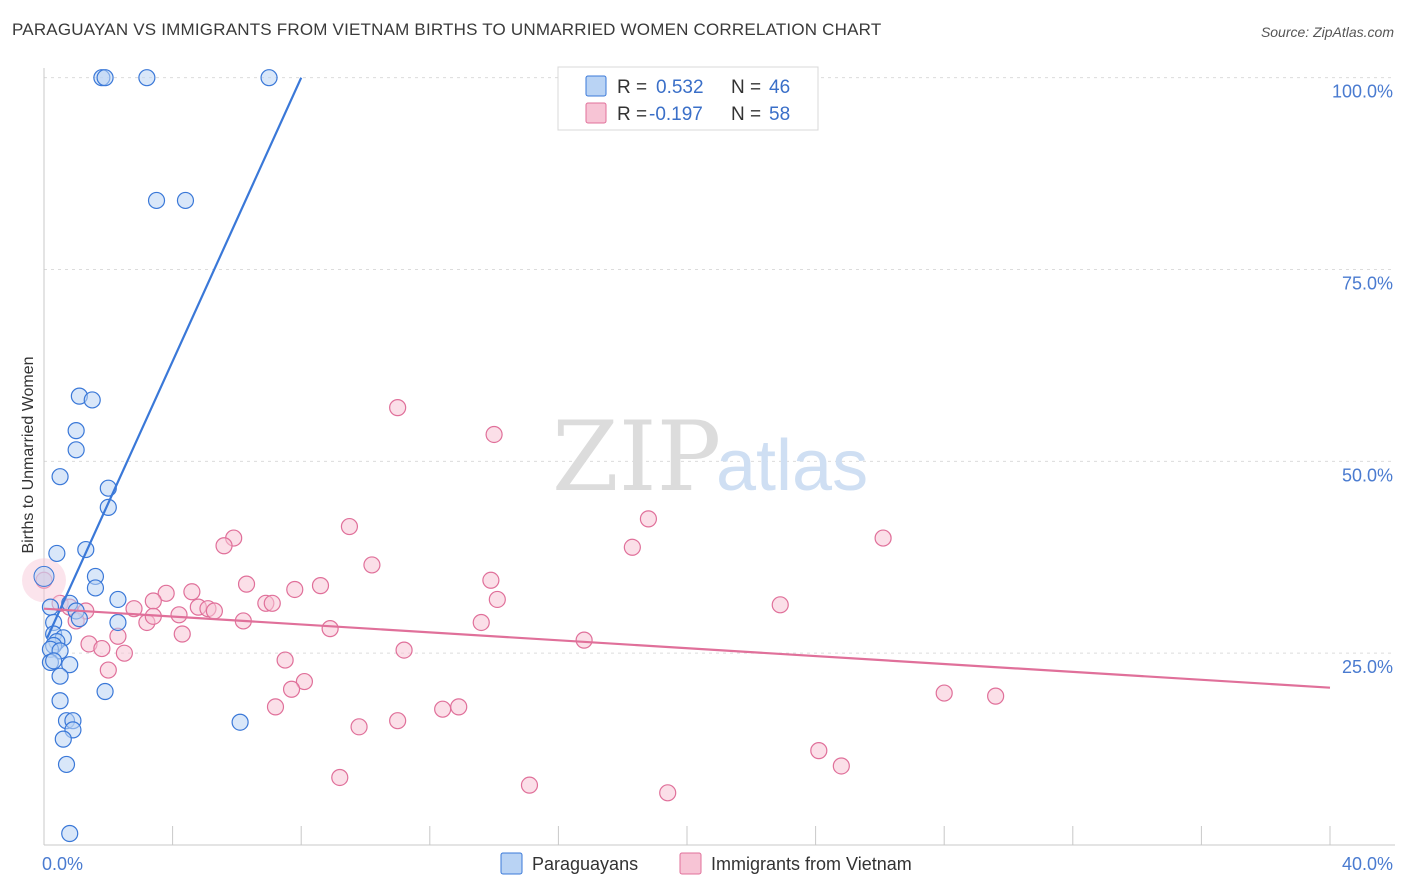 Image resolution: width=1406 pixels, height=892 pixels. Describe the element at coordinates (1362, 379) in the screenshot. I see `y-tick-labels: 25.0% 50.0% 75.0% 100.0%` at that location.